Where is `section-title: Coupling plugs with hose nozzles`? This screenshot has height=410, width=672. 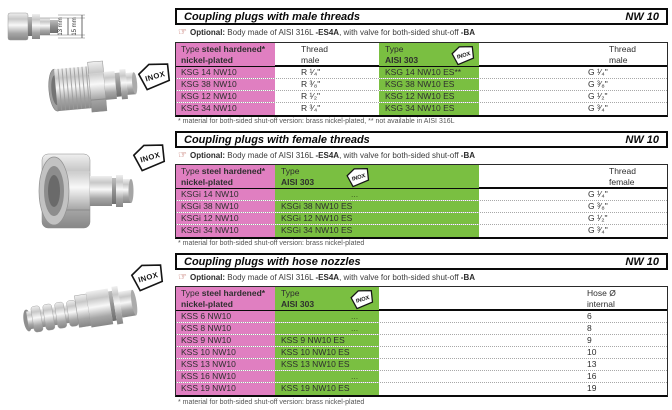
section-title: Coupling plugs with hose nozzles is located at coordinates (272, 261).